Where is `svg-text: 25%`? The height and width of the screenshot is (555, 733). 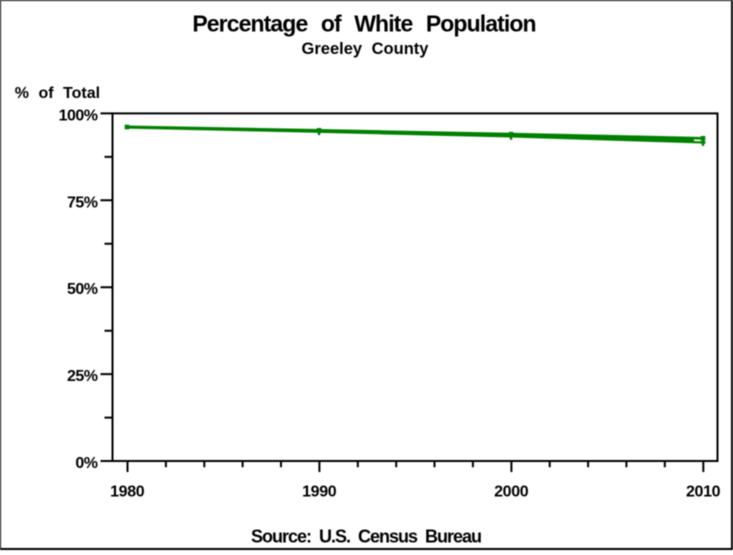
svg-text: 25% is located at coordinates (82, 376).